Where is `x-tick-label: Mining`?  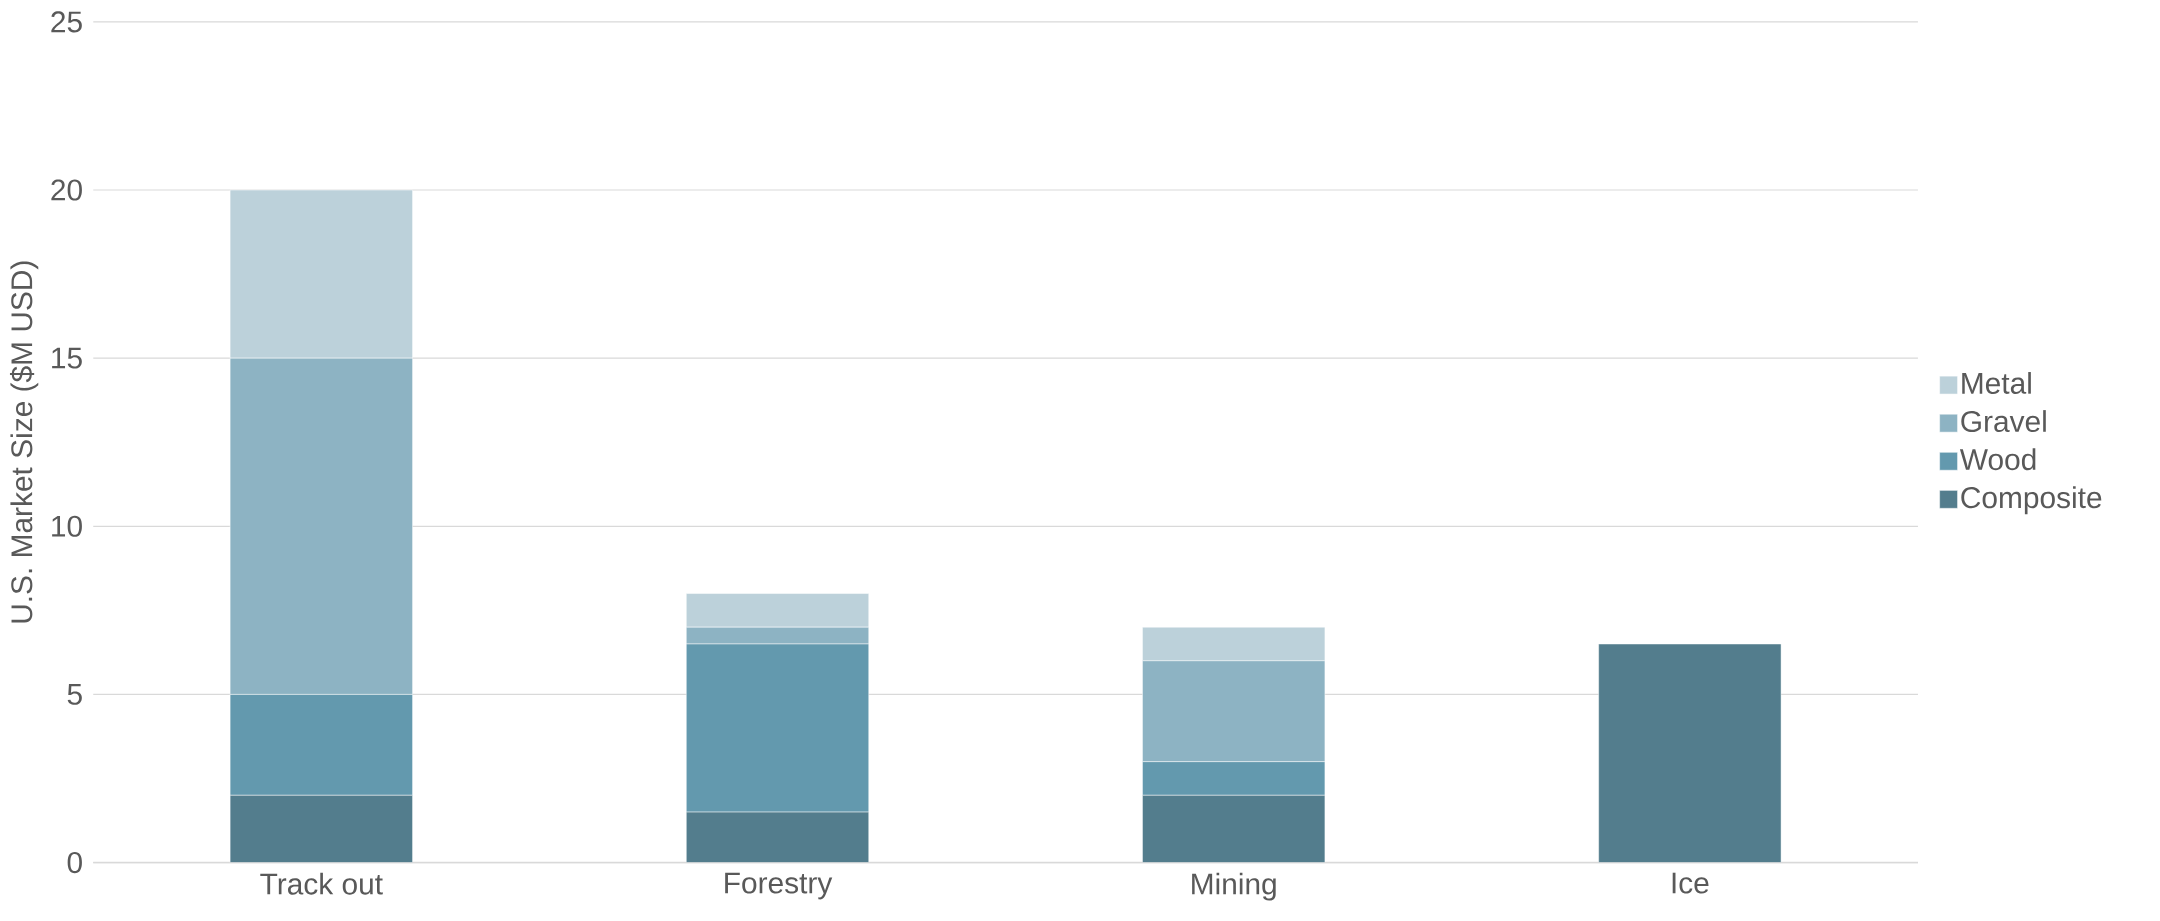
x-tick-label: Mining is located at coordinates (1234, 886).